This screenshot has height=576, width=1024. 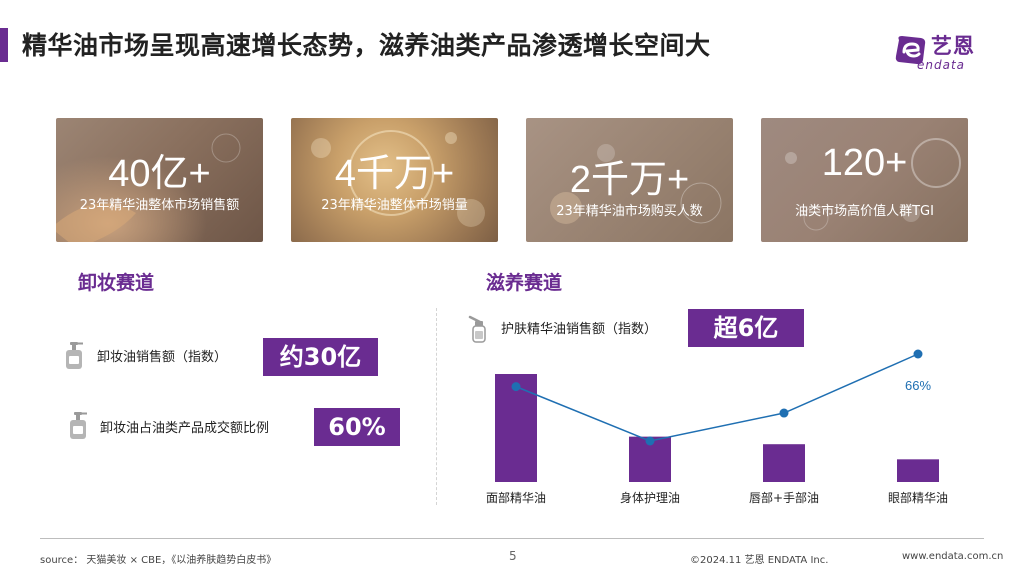 What do you see at coordinates (436, 406) in the screenshot?
I see `section-divider` at bounding box center [436, 406].